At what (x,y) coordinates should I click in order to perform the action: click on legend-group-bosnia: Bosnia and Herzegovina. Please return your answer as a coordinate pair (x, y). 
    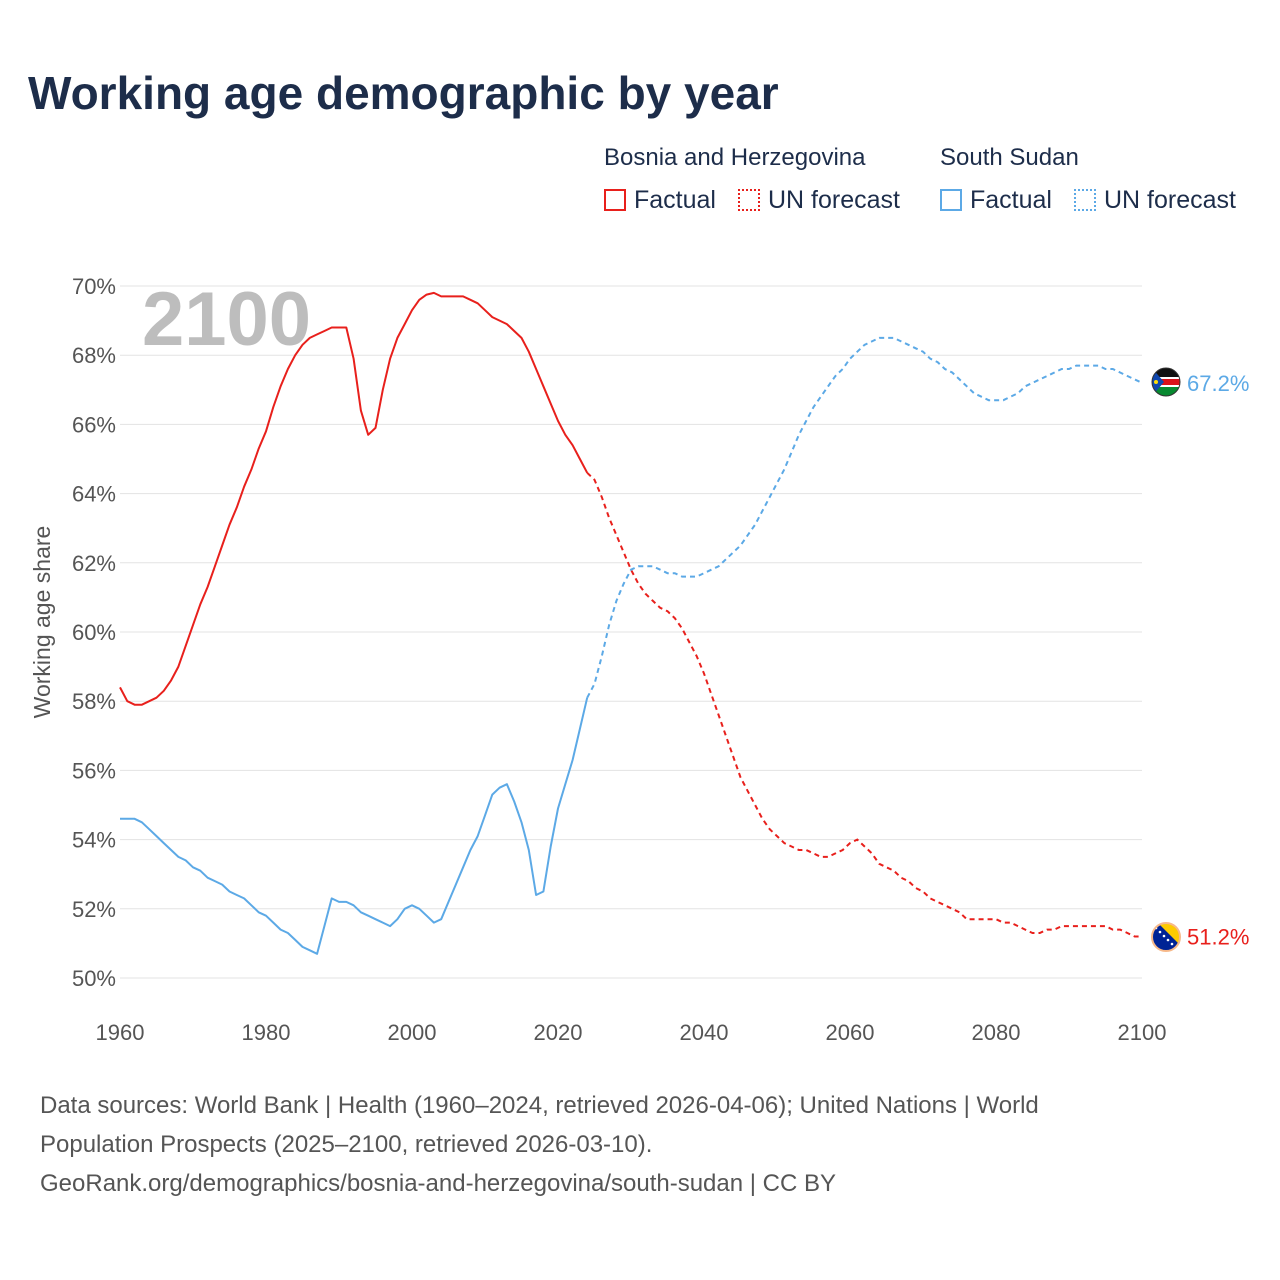
    Looking at the image, I should click on (735, 157).